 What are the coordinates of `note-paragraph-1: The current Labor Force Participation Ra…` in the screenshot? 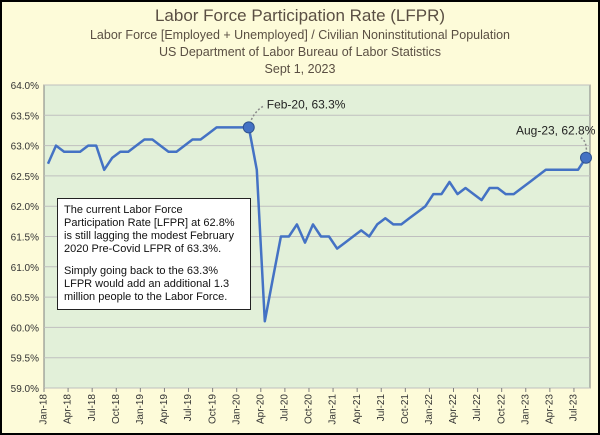 It's located at (149, 229).